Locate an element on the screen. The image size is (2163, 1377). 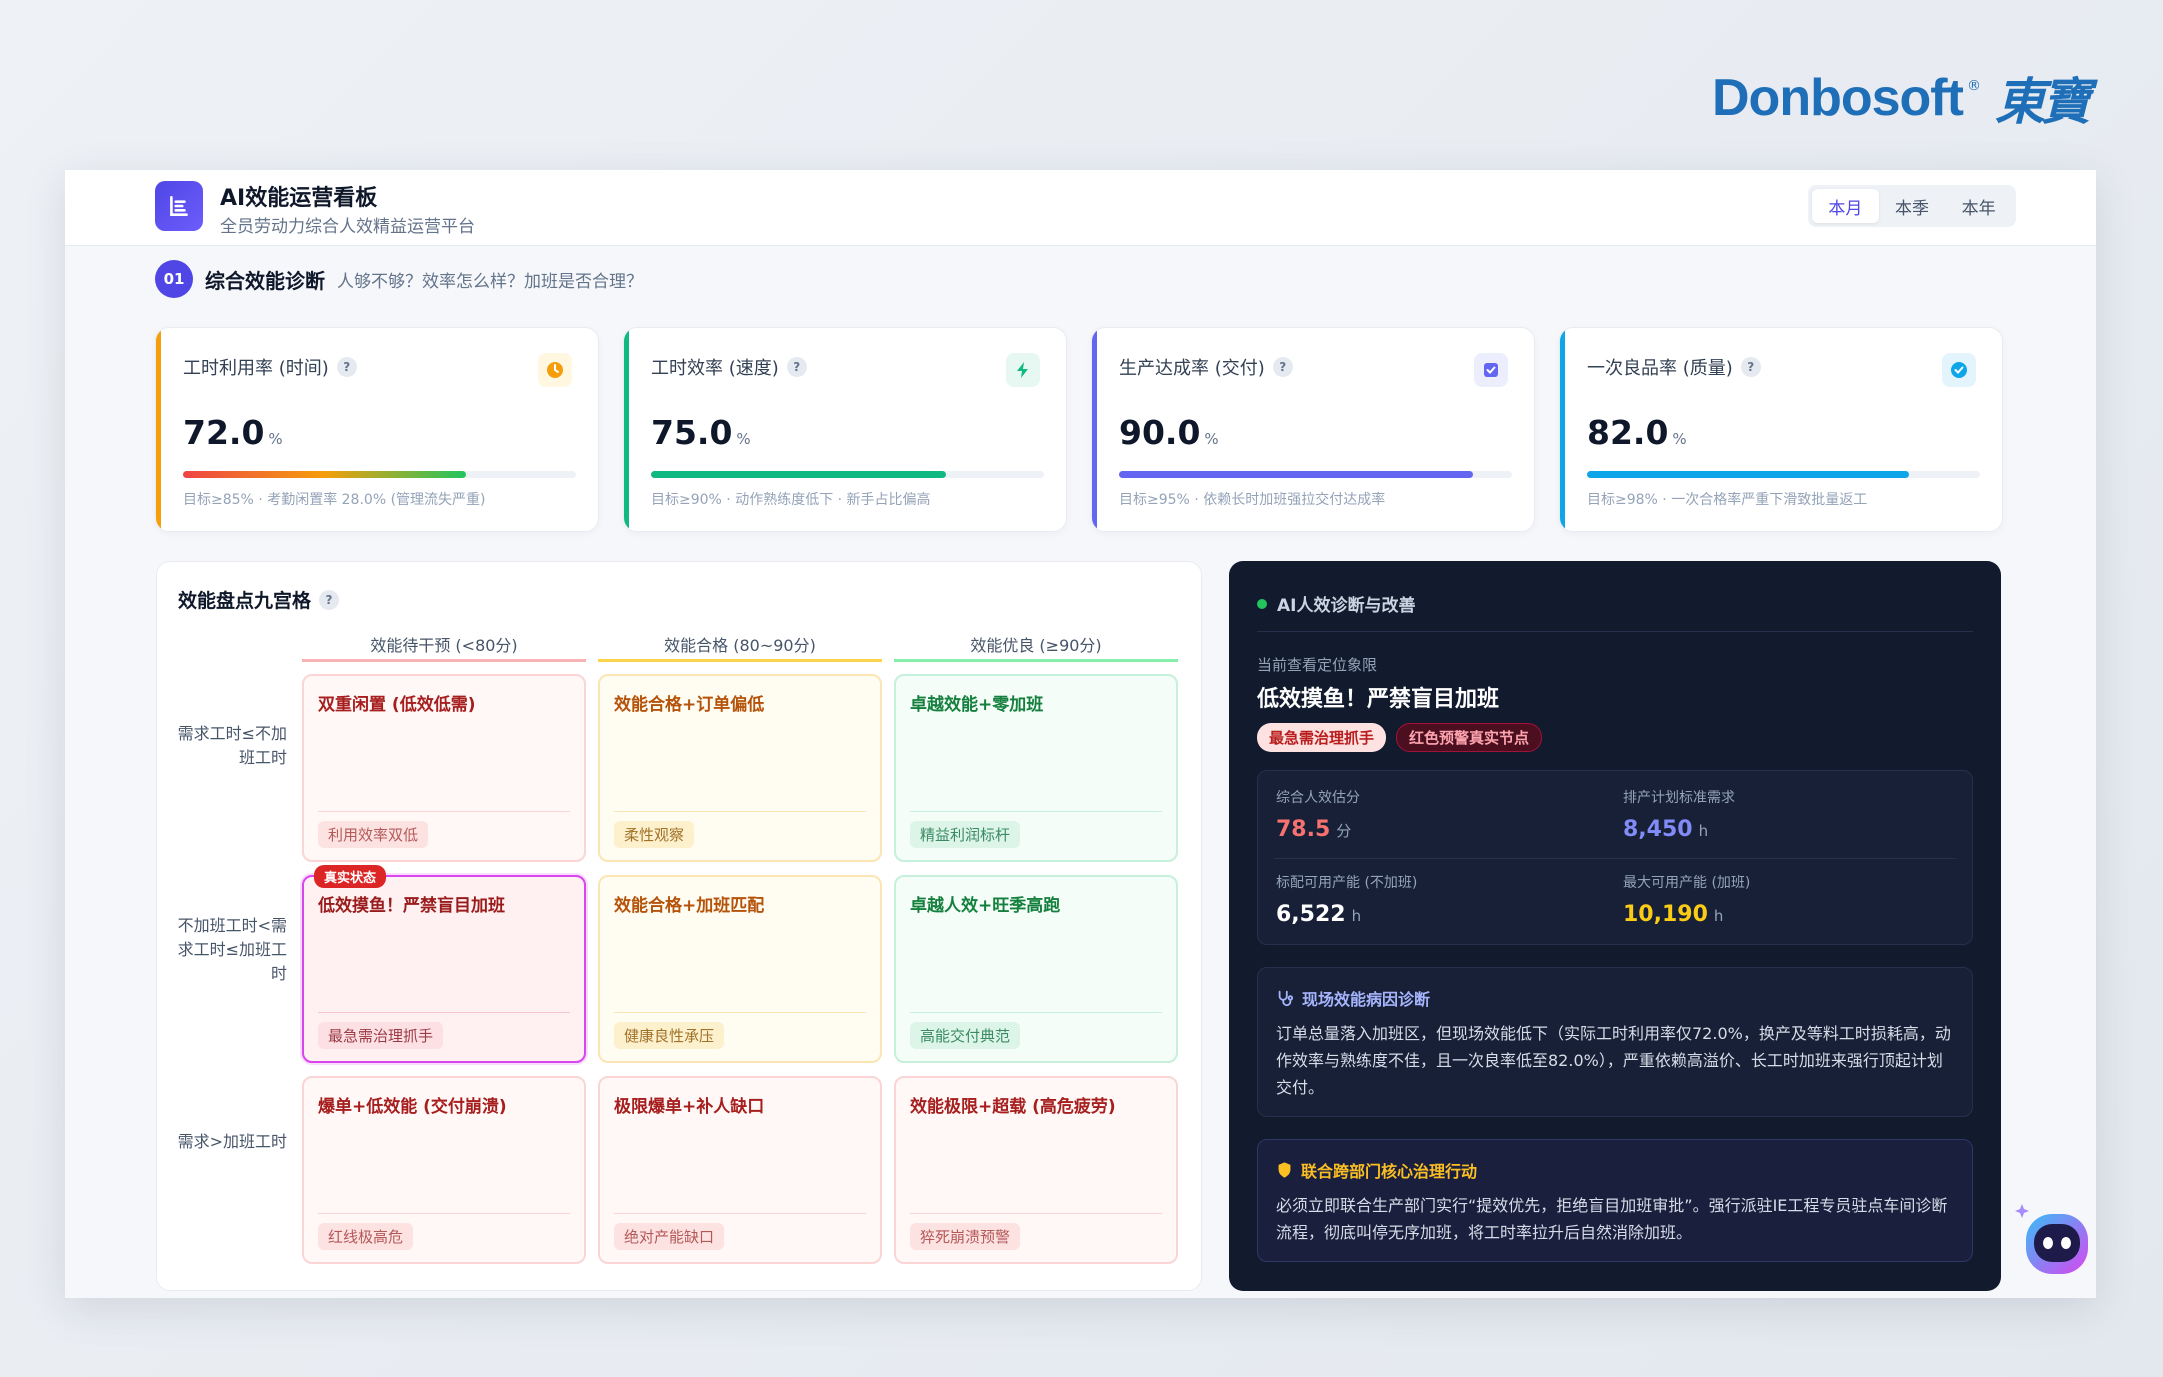
kpi-note: 目标≥90% · 动作熟练度低下 · 新手占比偏高 is located at coordinates (791, 500).